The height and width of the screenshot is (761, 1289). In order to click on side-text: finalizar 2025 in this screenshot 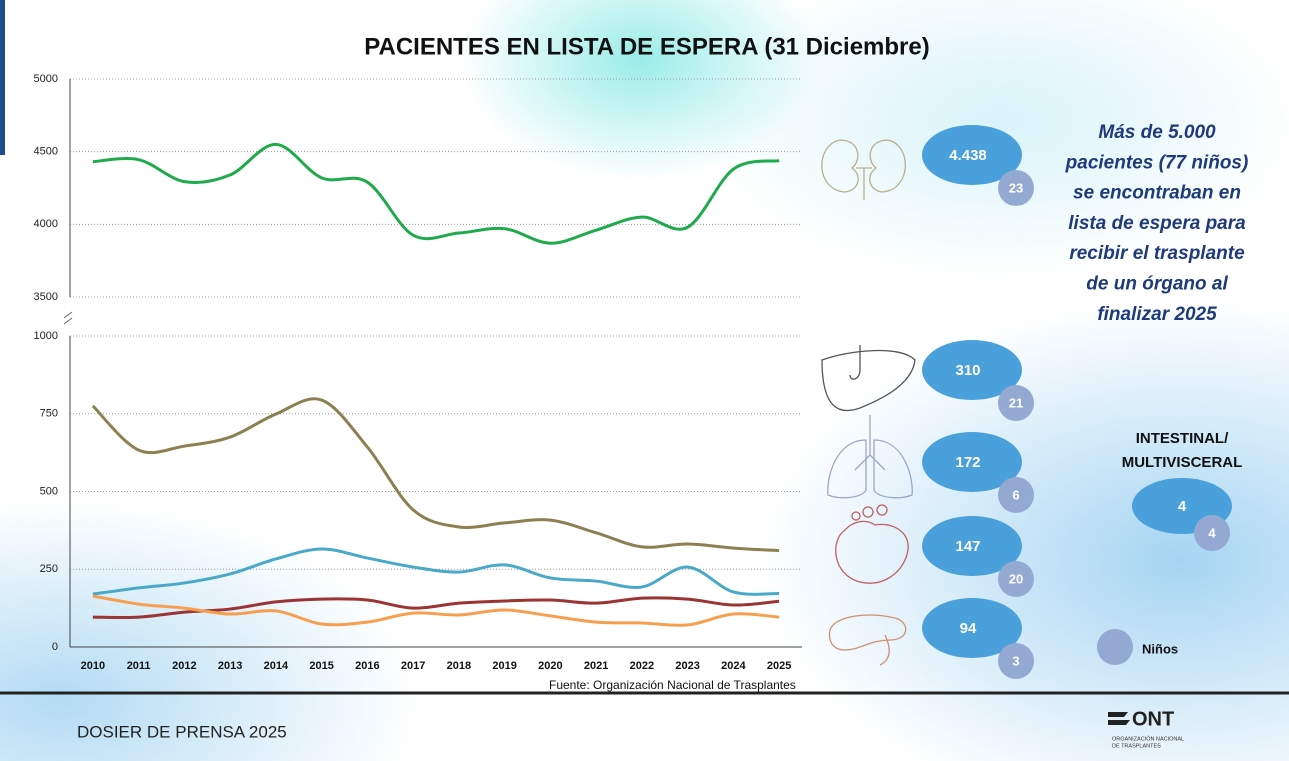, I will do `click(1157, 314)`.